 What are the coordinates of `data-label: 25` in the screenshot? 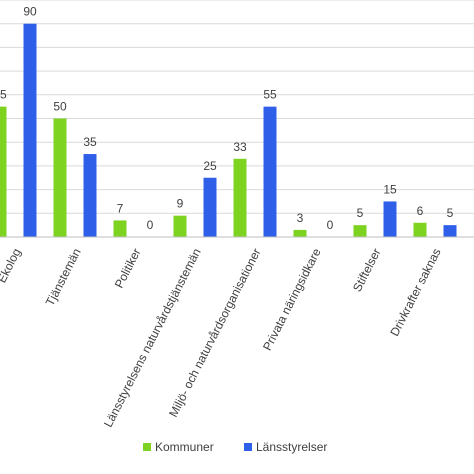 It's located at (210, 166).